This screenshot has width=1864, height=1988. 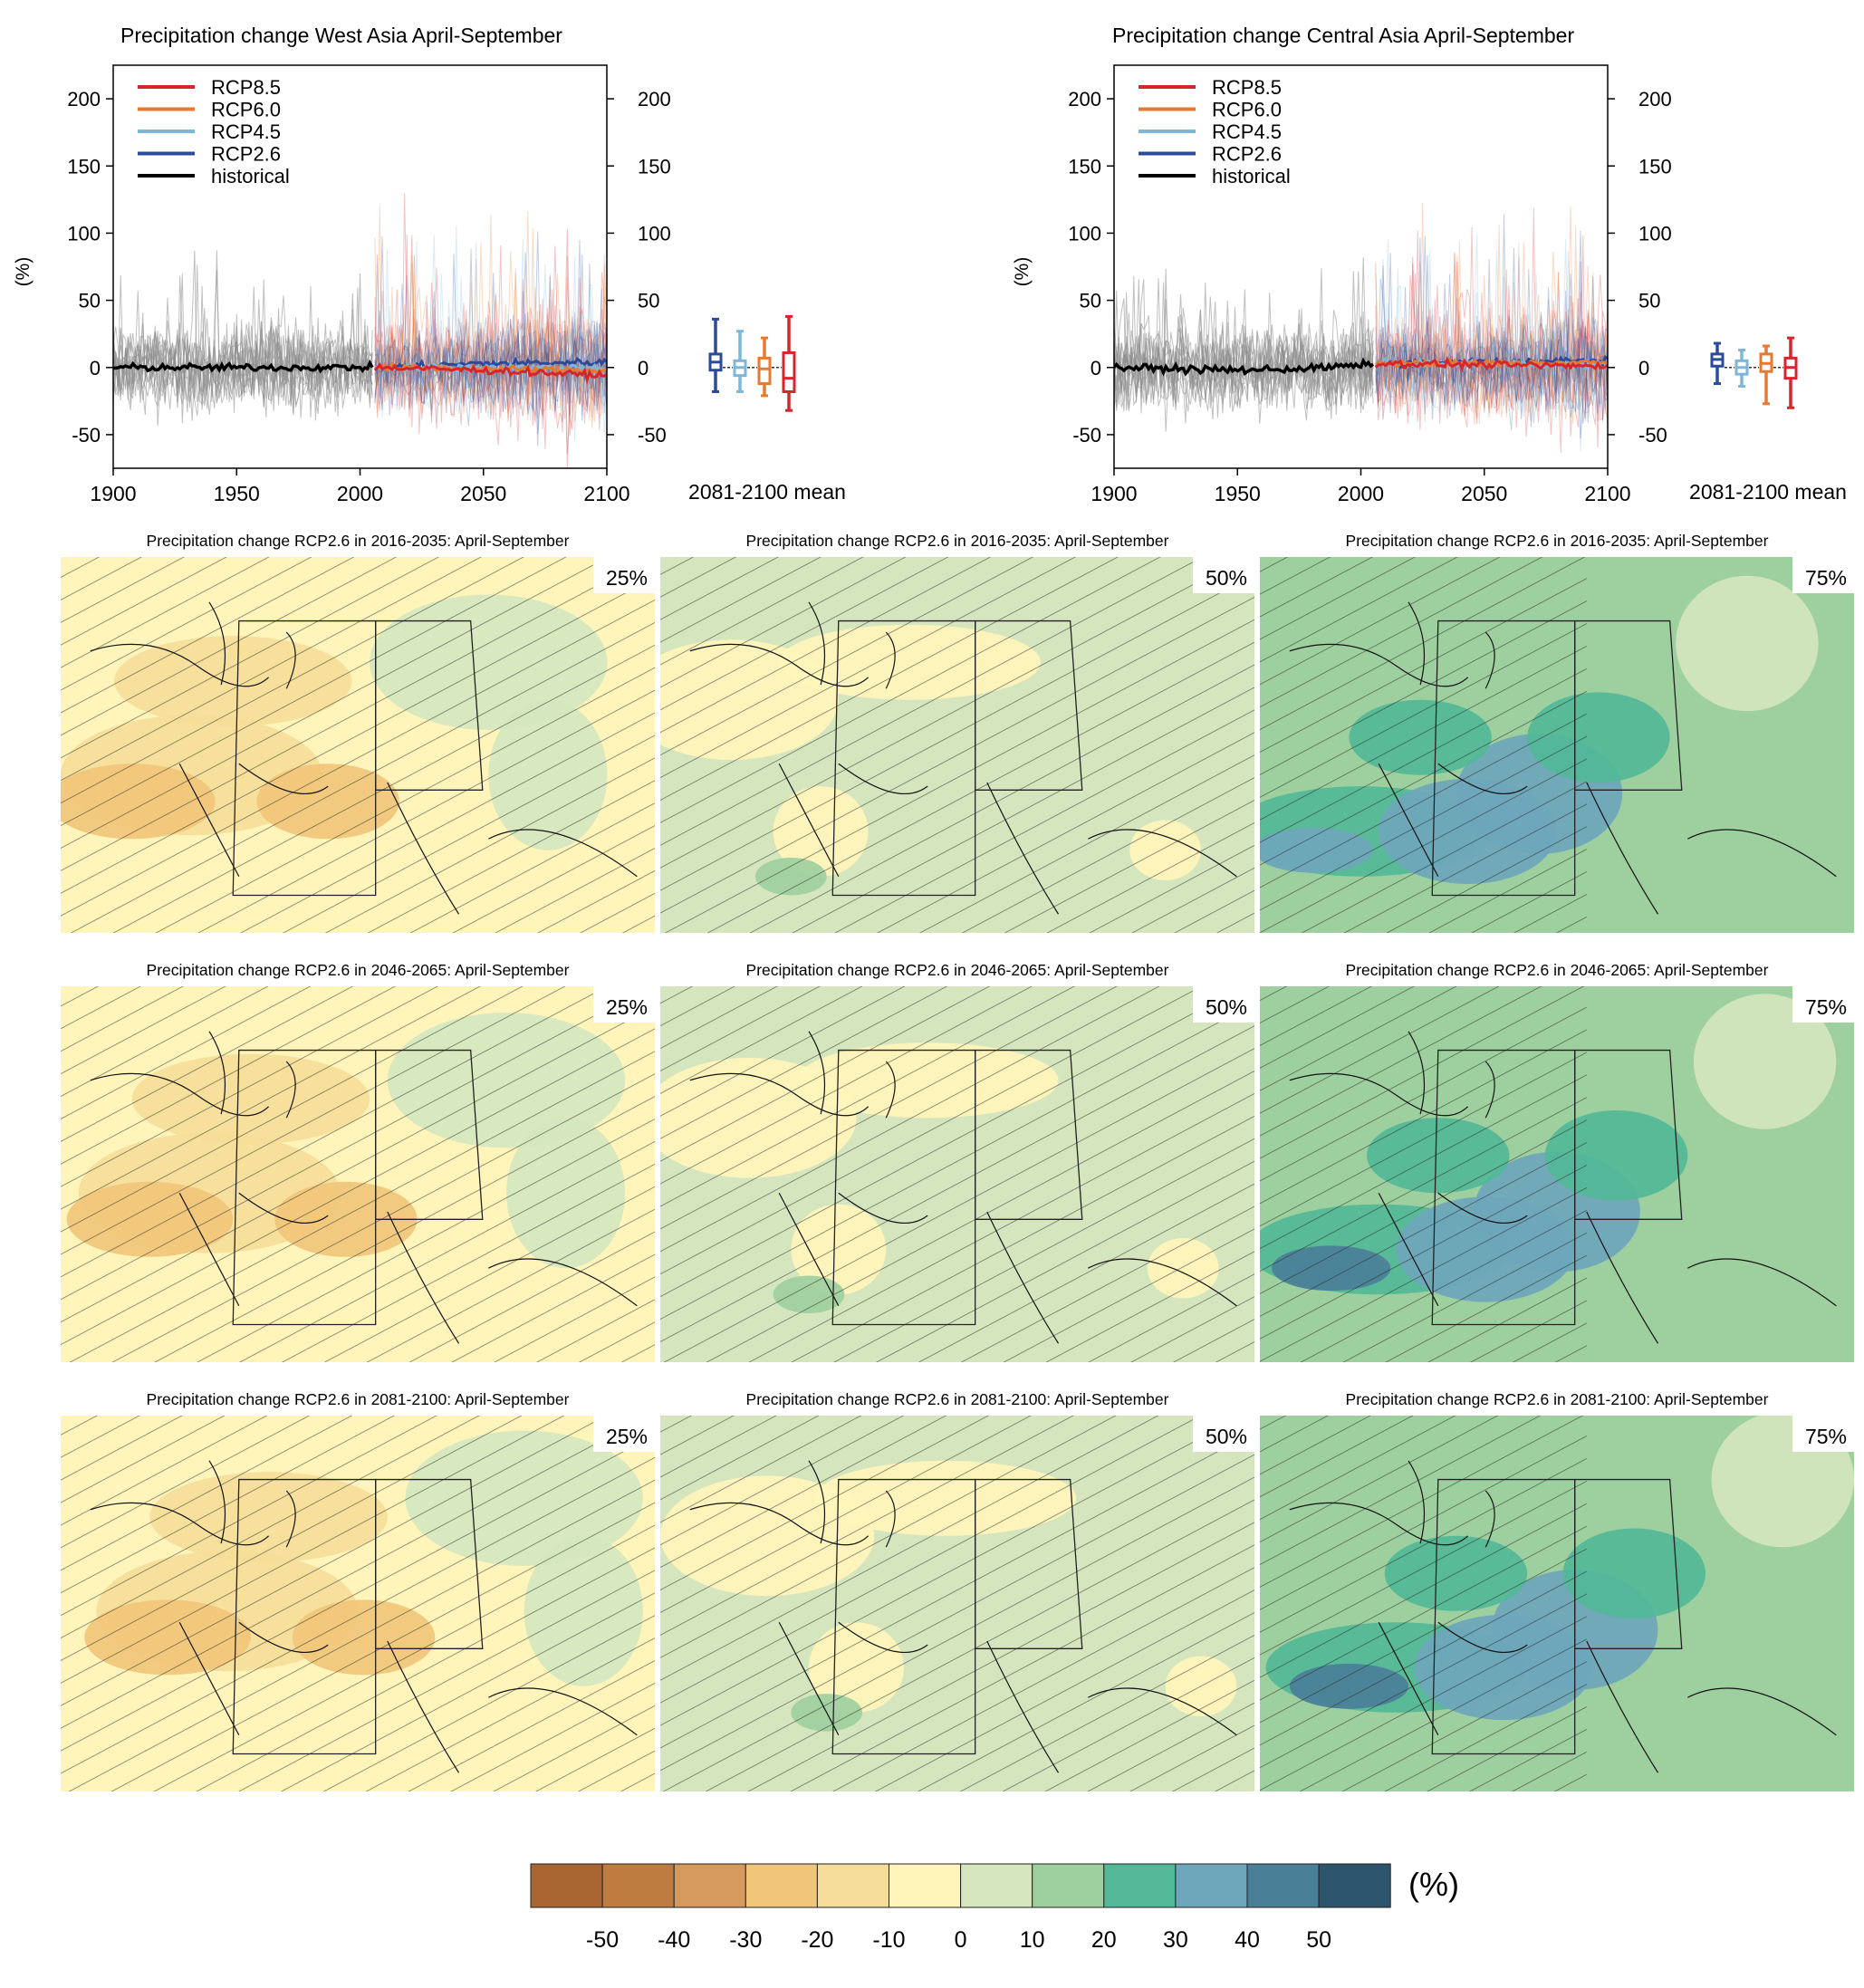 I want to click on ts-ensemble, so click(x=1361, y=328).